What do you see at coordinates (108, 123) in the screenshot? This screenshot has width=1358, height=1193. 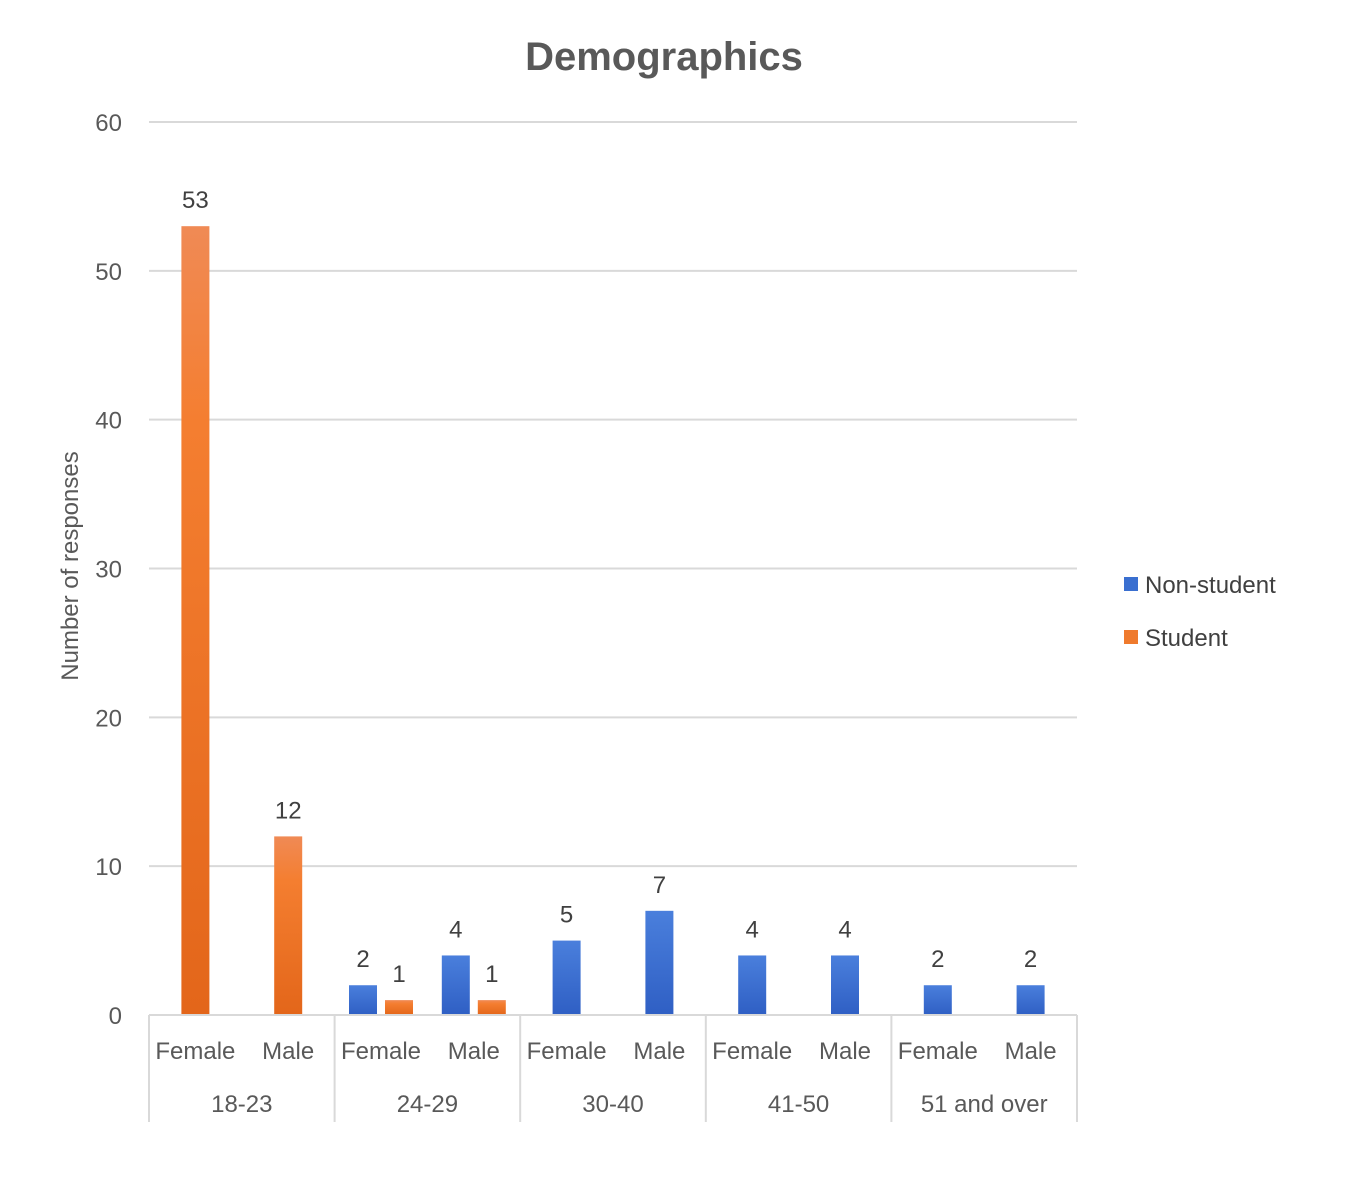 I see `y-tick-label: 60` at bounding box center [108, 123].